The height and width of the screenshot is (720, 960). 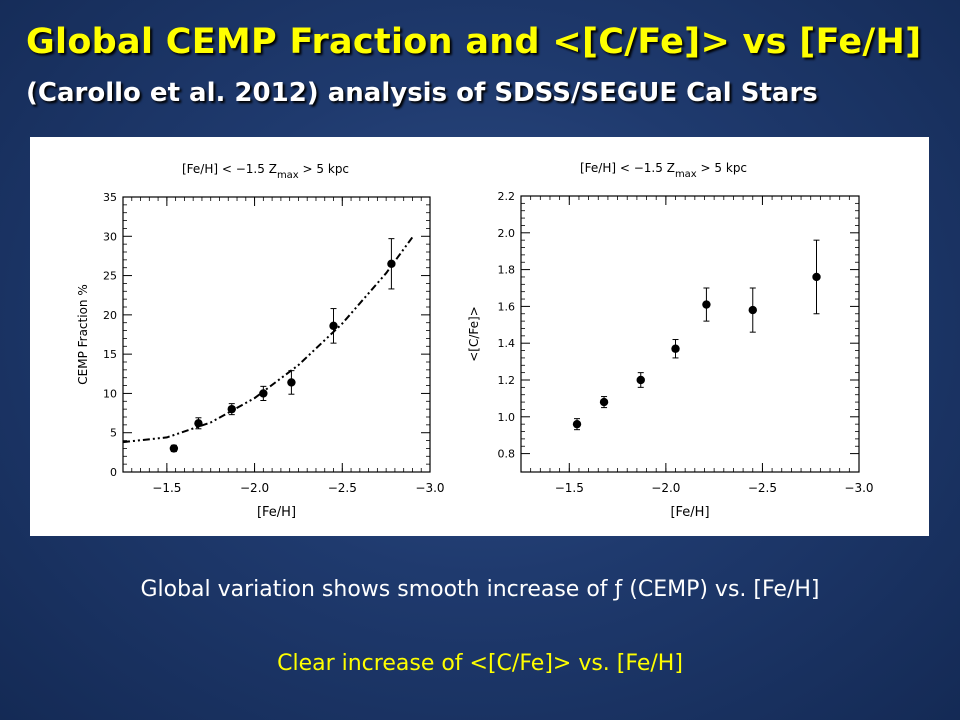 What do you see at coordinates (507, 306) in the screenshot?
I see `chart2-ytick-label: 1.6` at bounding box center [507, 306].